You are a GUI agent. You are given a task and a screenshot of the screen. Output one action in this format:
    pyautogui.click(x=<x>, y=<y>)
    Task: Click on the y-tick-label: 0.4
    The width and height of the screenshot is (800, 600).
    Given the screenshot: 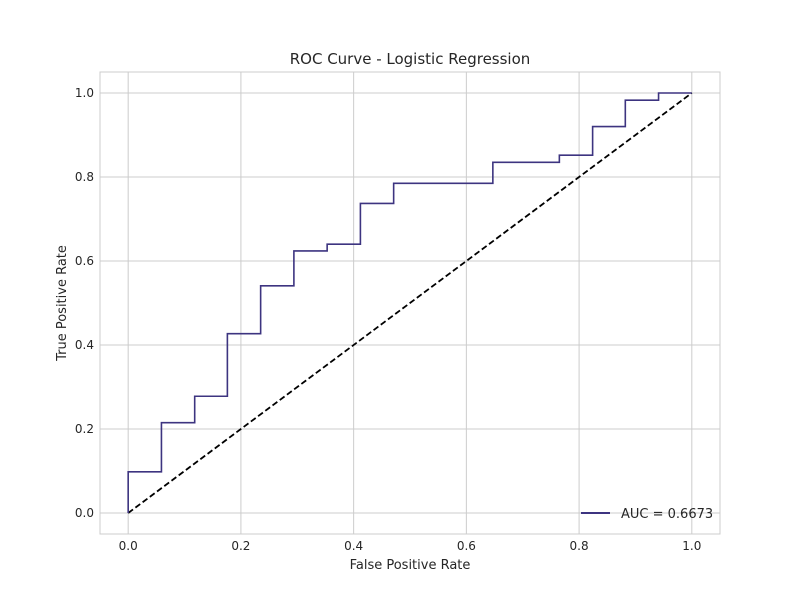 What is the action you would take?
    pyautogui.click(x=84, y=345)
    